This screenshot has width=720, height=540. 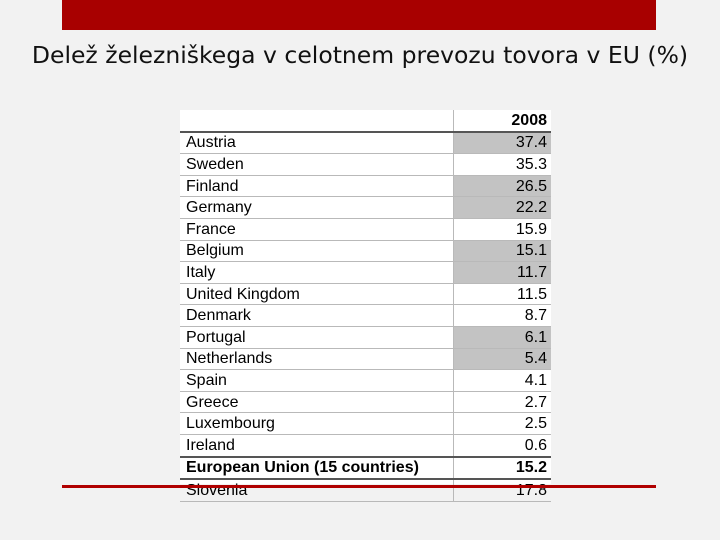 I want to click on country-cell: Austria, so click(x=317, y=143).